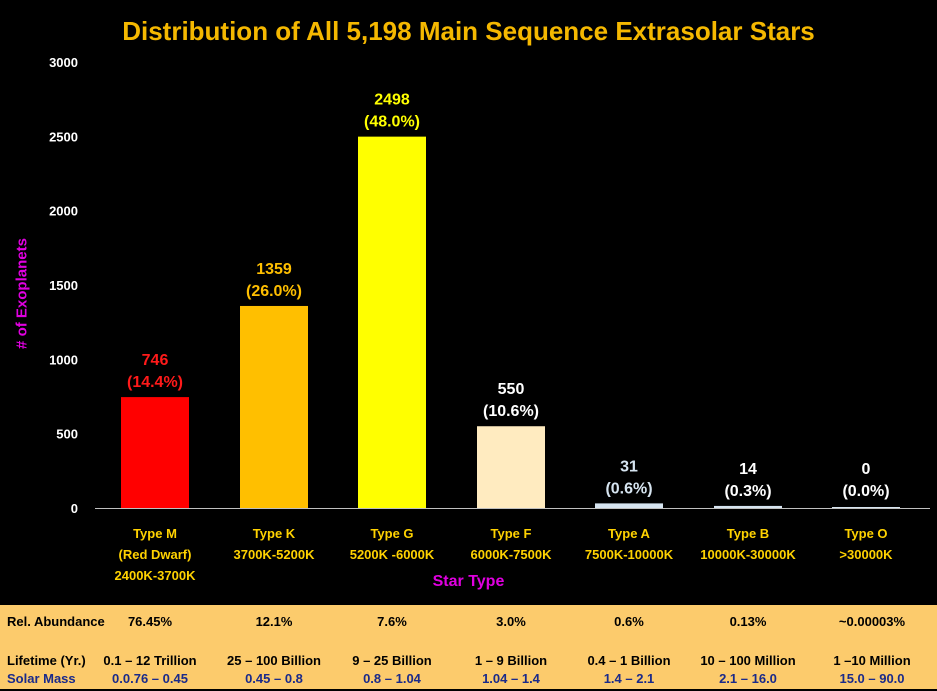  I want to click on category-temperature: >30000K, so click(866, 554).